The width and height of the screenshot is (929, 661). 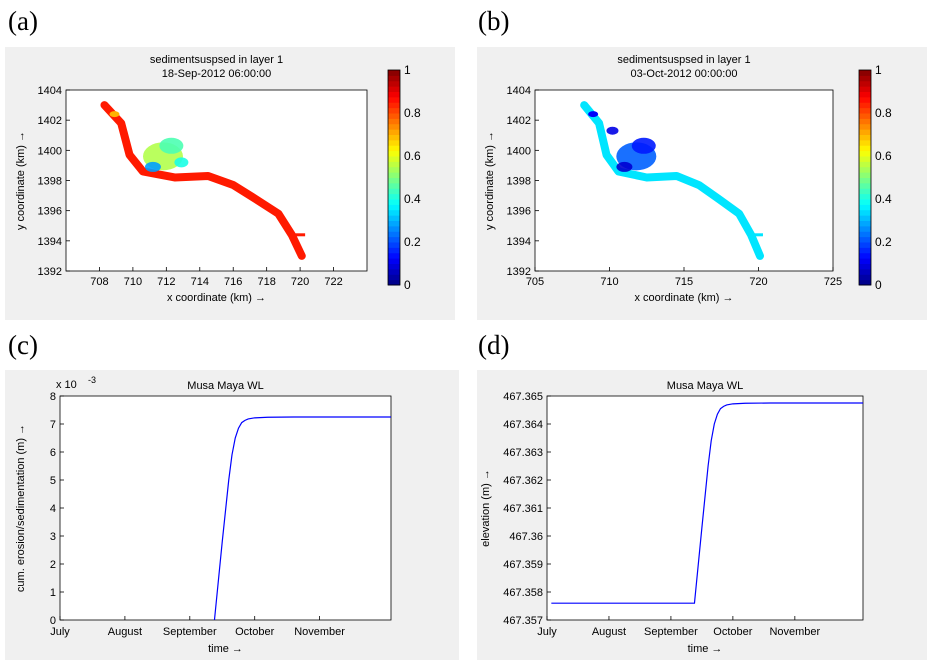 What do you see at coordinates (66, 385) in the screenshot?
I see `c-exponent-label: x 10` at bounding box center [66, 385].